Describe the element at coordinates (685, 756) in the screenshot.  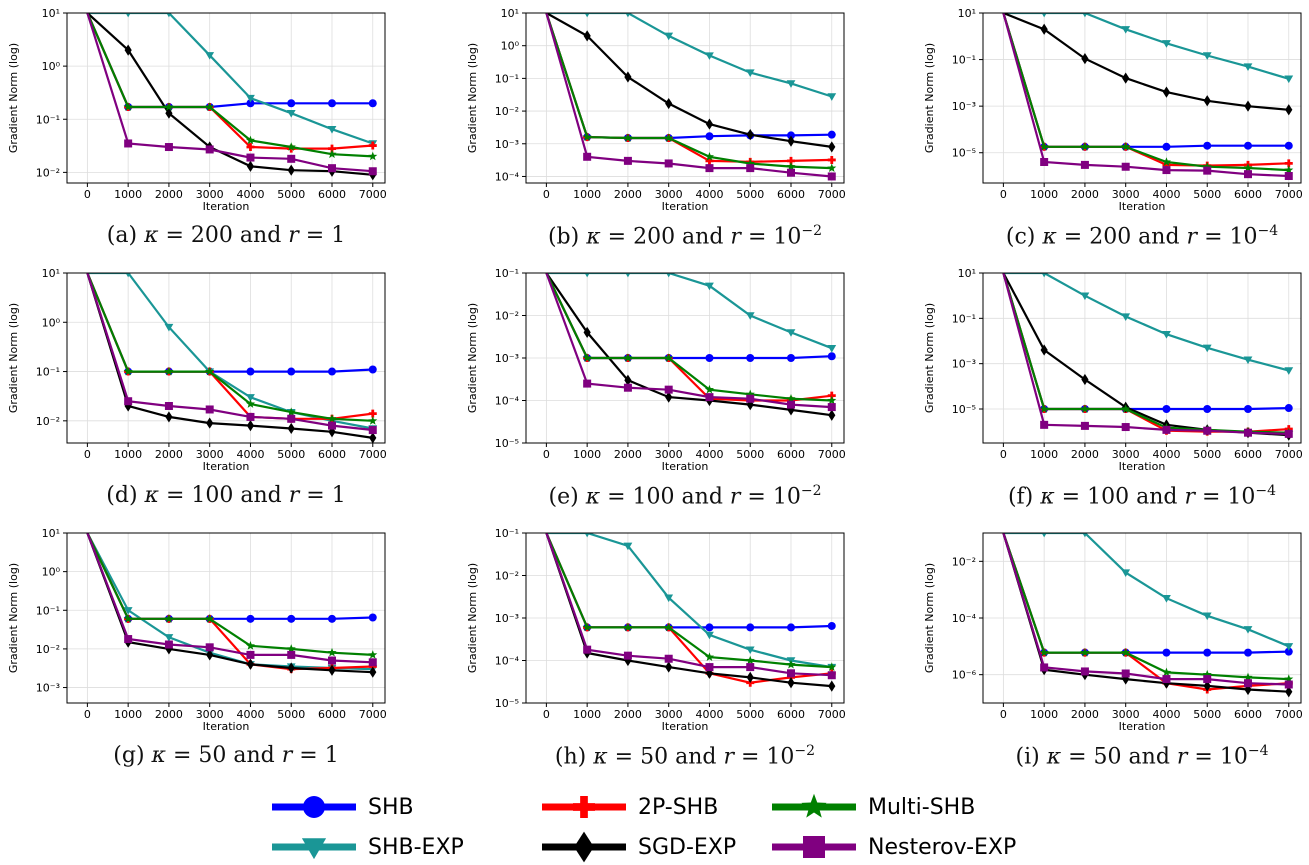
I see `panel-caption: (h) κ = 50 and r = 10−2` at that location.